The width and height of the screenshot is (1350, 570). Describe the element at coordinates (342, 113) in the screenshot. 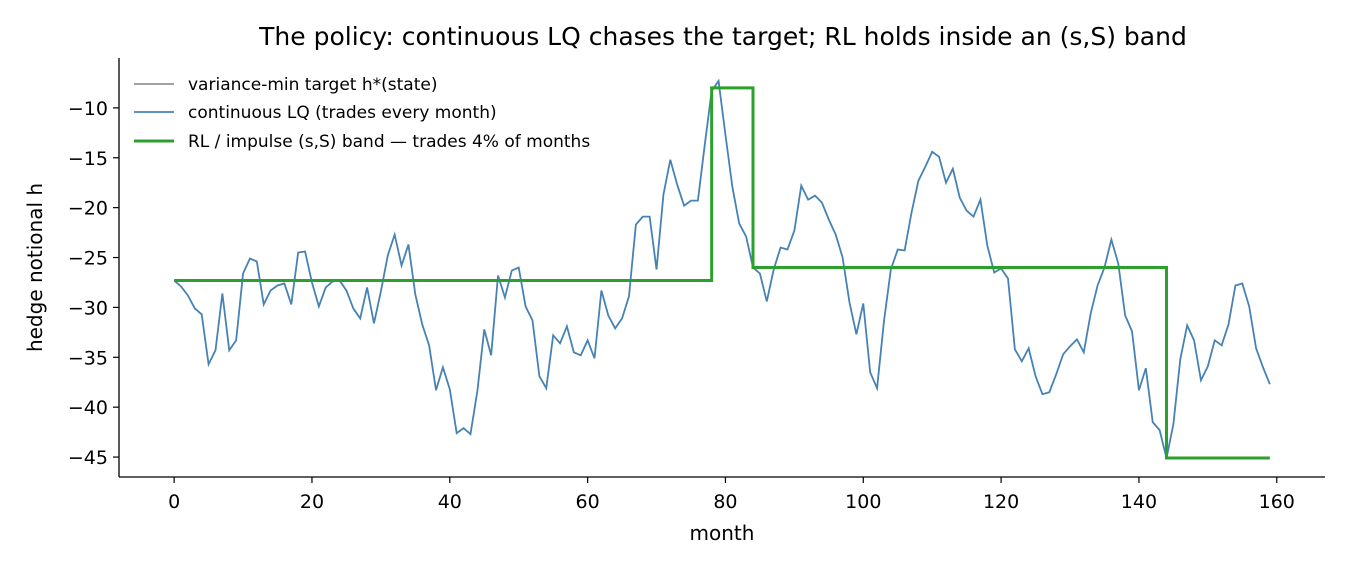

I see `legend-label-lq: continuous LQ (trades every month)` at that location.